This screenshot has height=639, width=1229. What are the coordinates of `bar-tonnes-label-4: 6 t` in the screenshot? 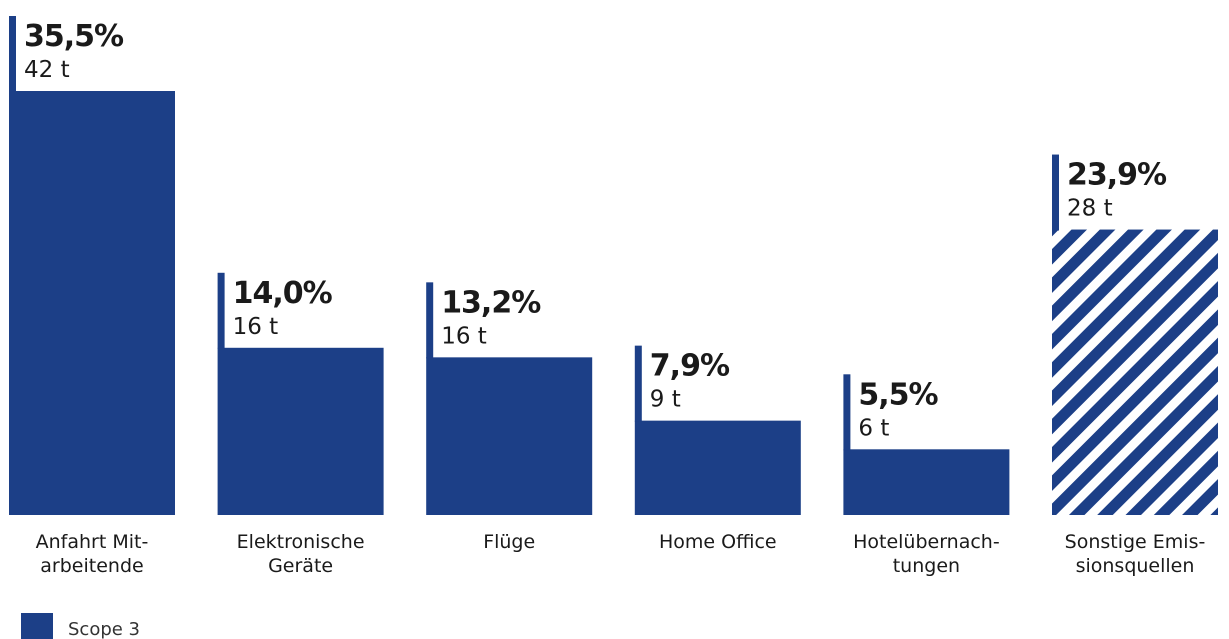 It's located at (873, 428).